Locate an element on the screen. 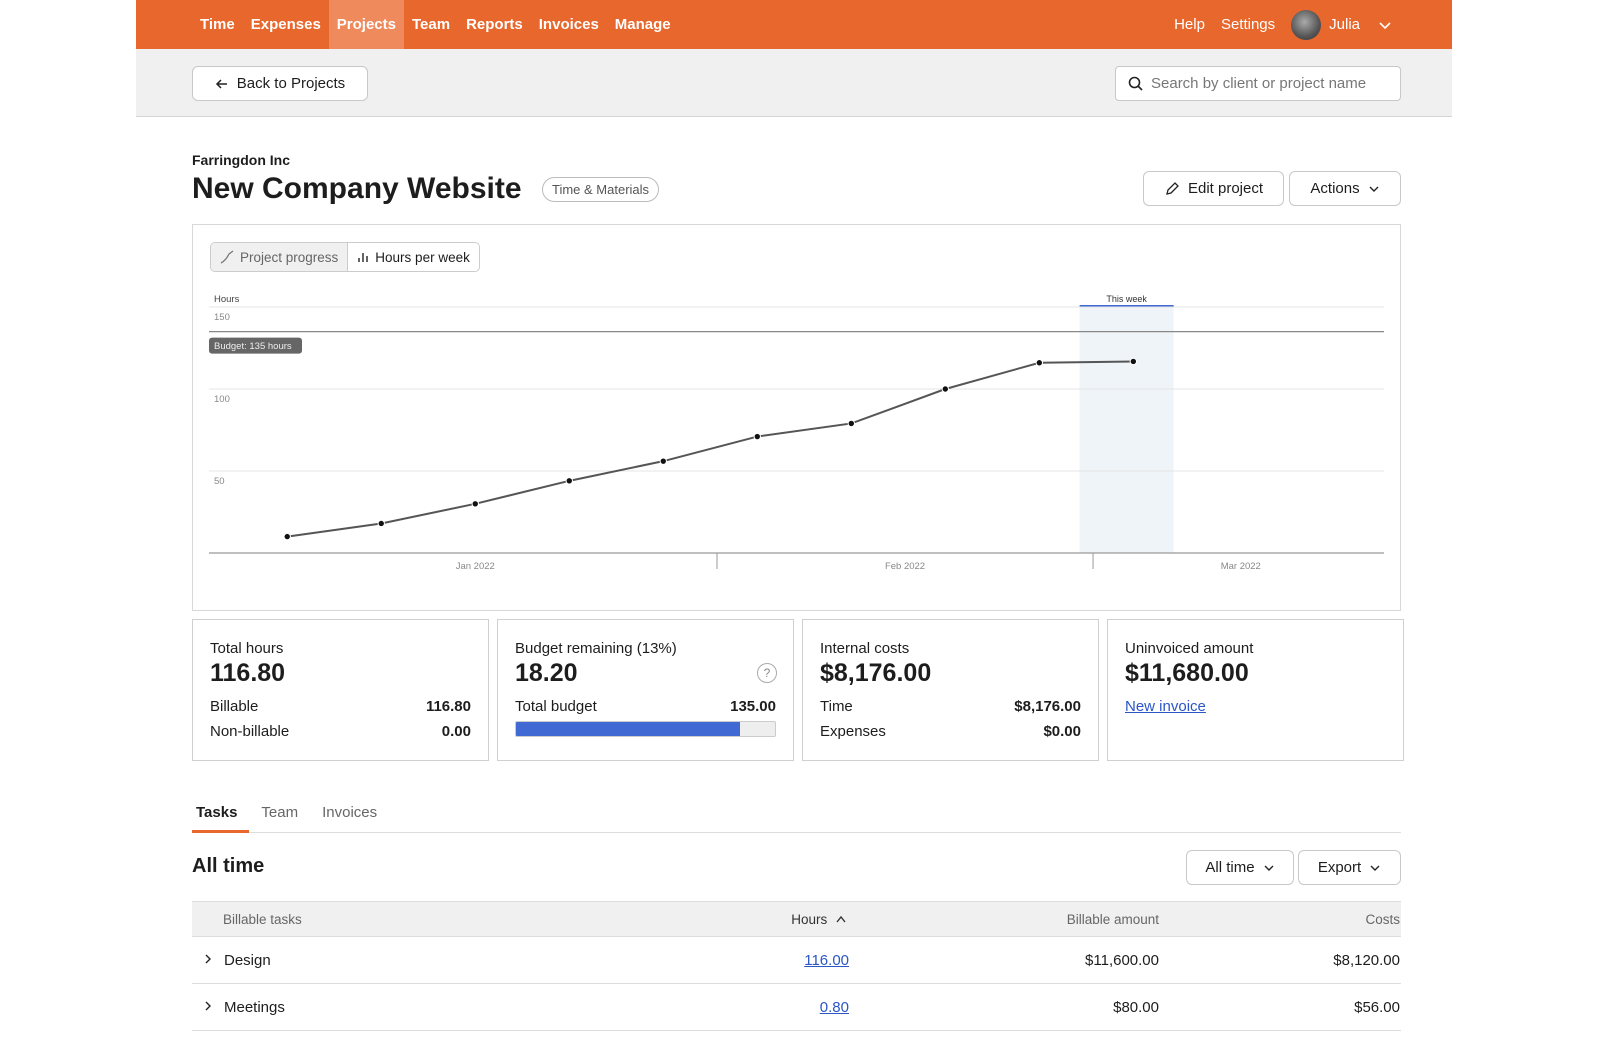 The width and height of the screenshot is (1600, 1045). nav-expenses: Expenses is located at coordinates (285, 24).